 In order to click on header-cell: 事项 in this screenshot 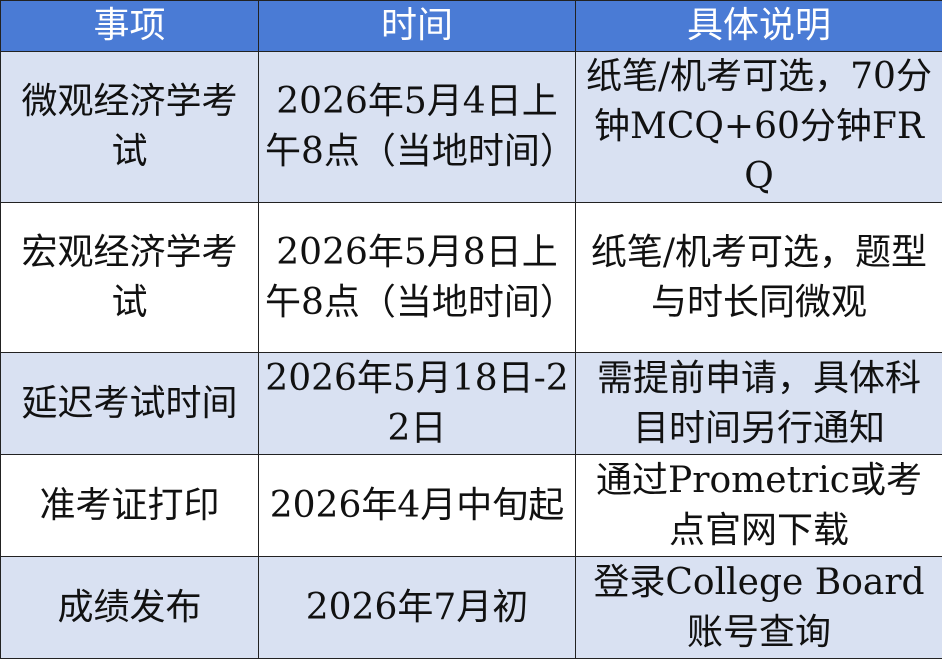, I will do `click(129, 26)`.